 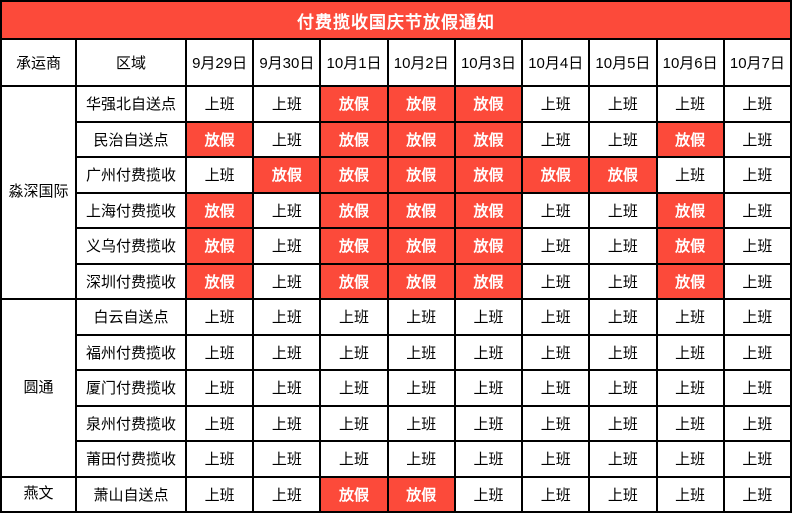 I want to click on header-cell-region: 区域, so click(x=131, y=62).